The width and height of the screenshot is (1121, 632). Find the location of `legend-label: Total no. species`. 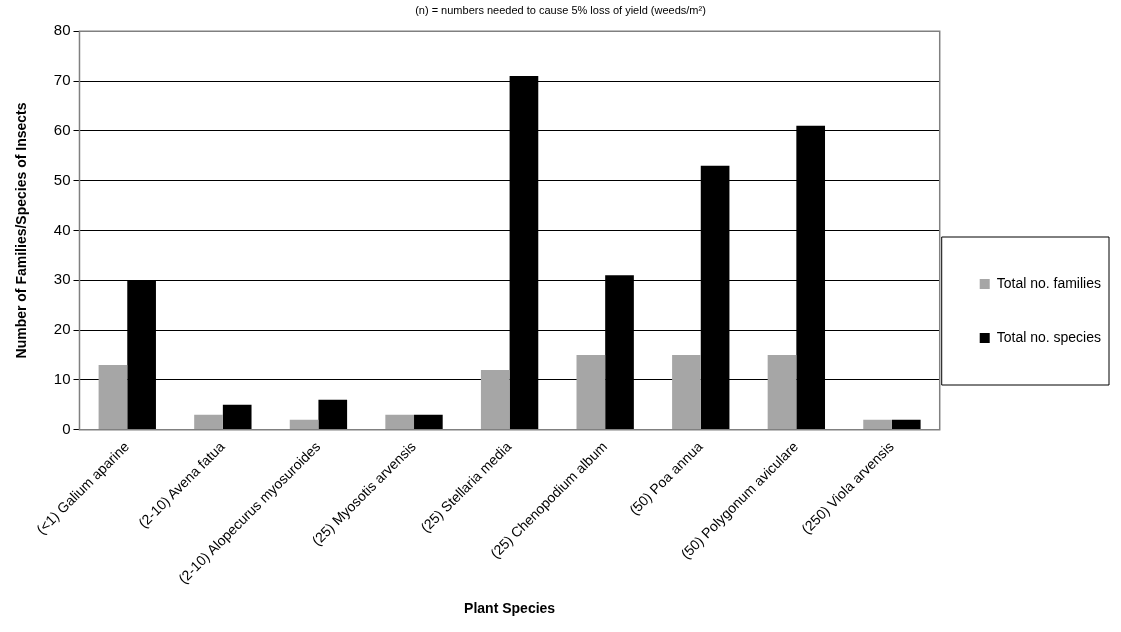

legend-label: Total no. species is located at coordinates (1049, 336).